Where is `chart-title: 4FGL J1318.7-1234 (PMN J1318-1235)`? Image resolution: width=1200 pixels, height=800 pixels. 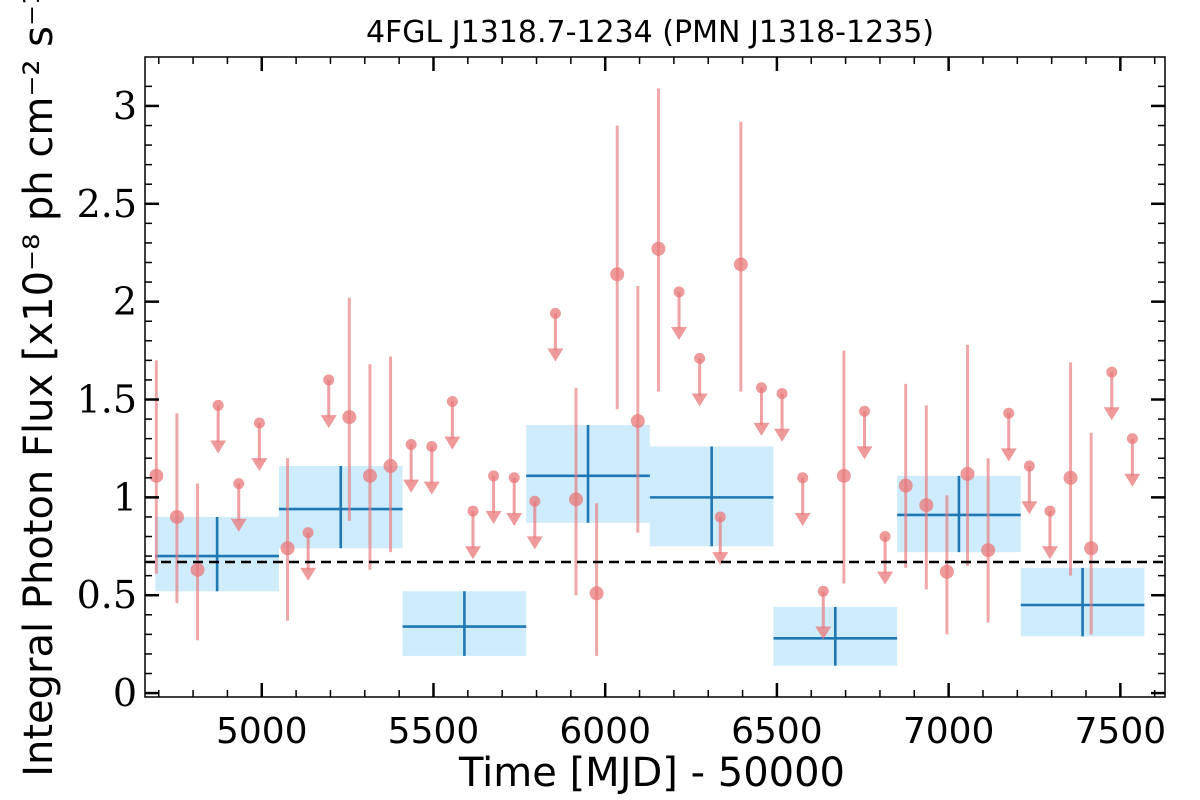 chart-title: 4FGL J1318.7-1234 (PMN J1318-1235) is located at coordinates (650, 32).